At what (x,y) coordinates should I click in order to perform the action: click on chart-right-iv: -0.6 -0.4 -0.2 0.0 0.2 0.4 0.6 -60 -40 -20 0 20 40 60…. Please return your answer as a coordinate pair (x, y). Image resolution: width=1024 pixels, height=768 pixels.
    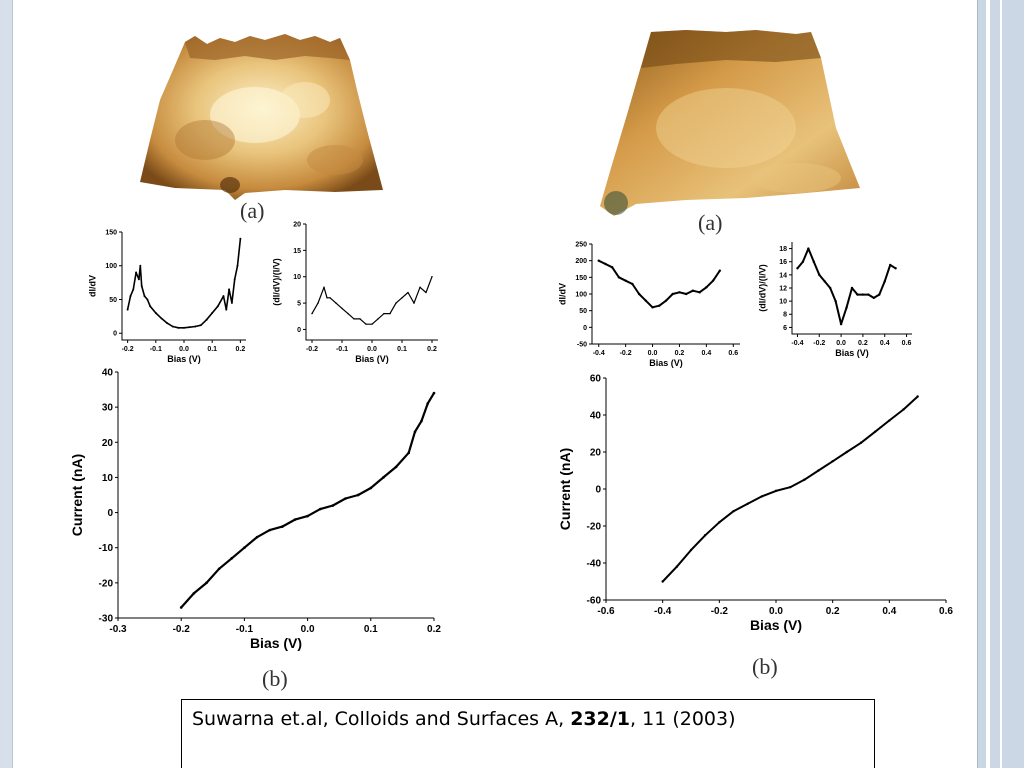
    Looking at the image, I should click on (755, 504).